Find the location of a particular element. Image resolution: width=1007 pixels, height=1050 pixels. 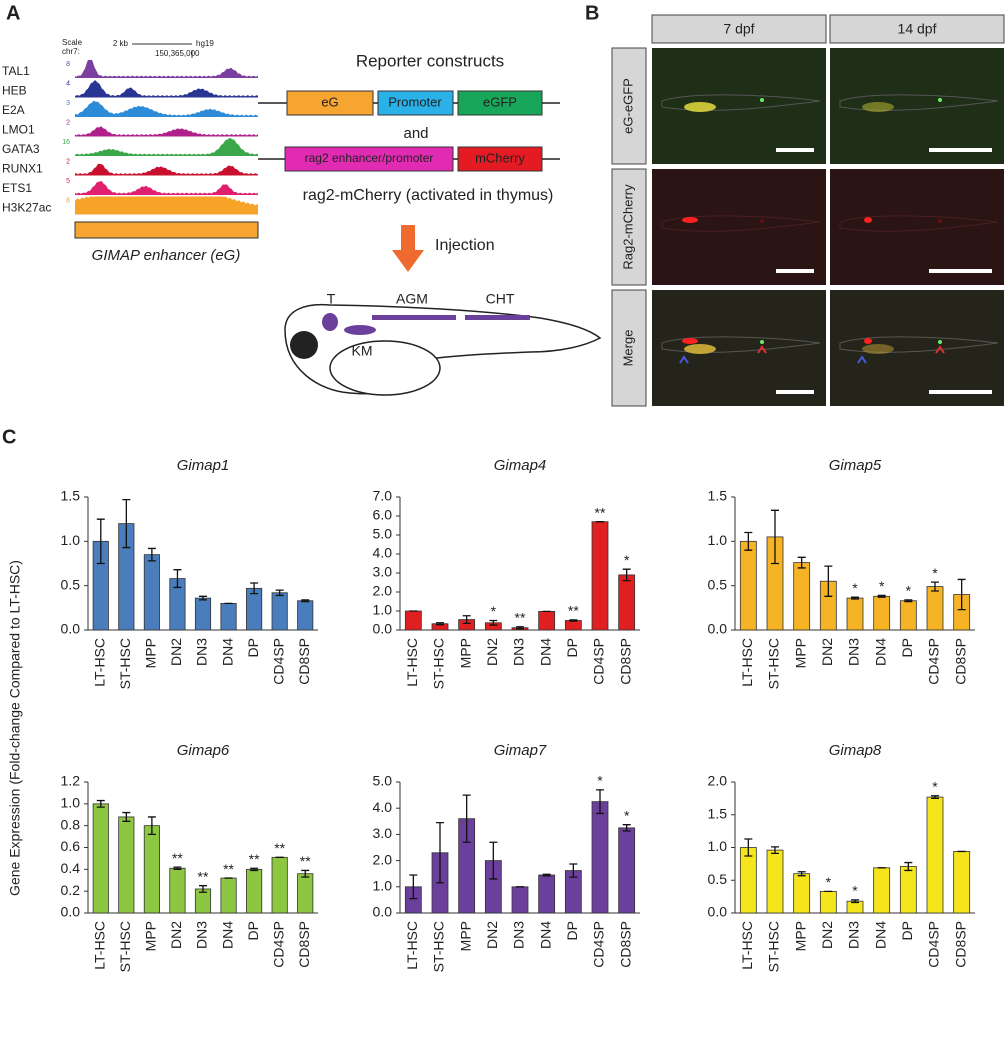

caption: rag2-mCherry (activated in thymus) is located at coordinates (428, 195).